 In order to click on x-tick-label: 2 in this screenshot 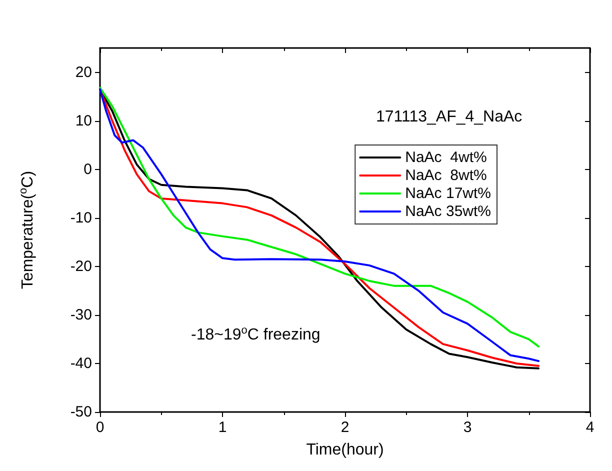, I will do `click(345, 427)`.